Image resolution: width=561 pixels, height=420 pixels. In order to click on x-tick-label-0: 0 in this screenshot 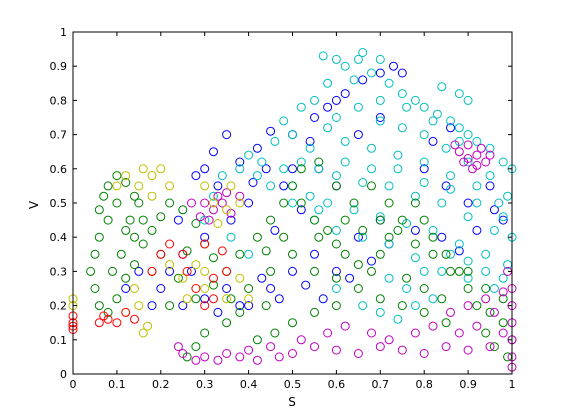, I will do `click(73, 384)`.